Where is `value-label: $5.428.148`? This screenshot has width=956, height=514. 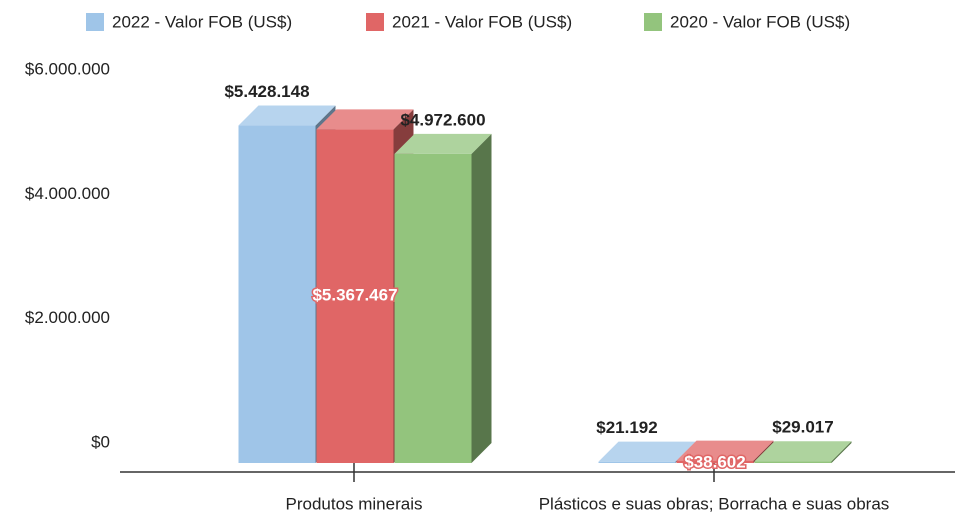
value-label: $5.428.148 is located at coordinates (266, 91).